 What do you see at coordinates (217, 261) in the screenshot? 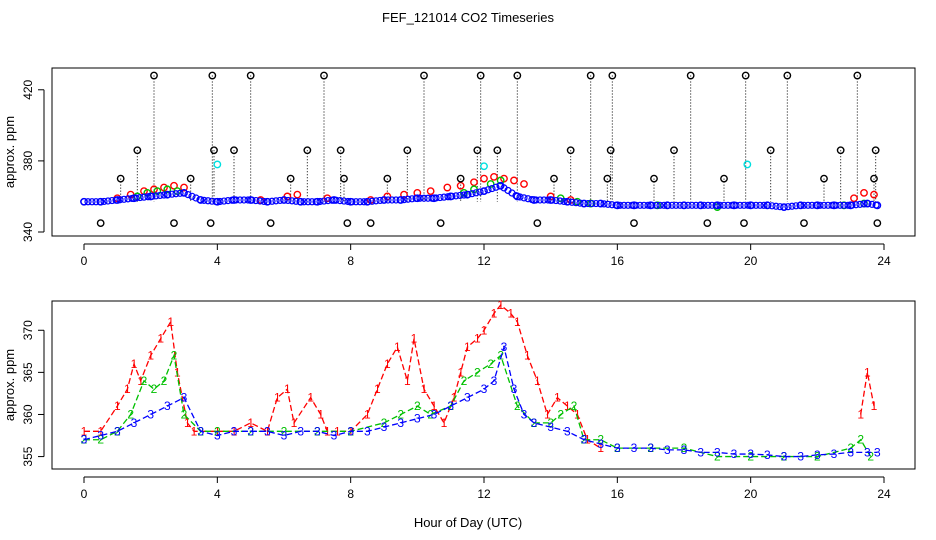
I see `top-x-tick-label: 4` at bounding box center [217, 261].